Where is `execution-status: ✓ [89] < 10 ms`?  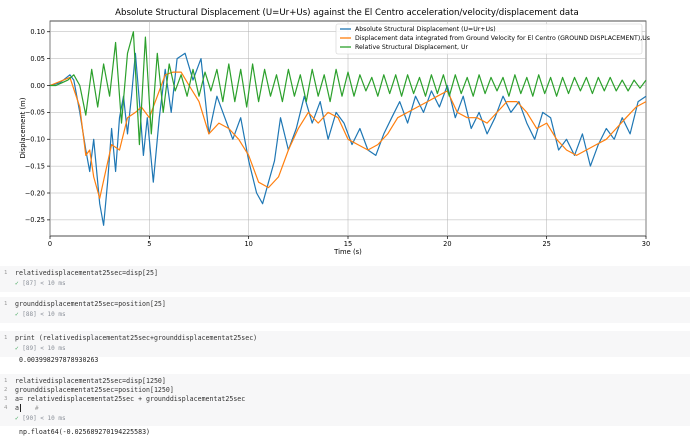
execution-status: ✓ [89] < 10 ms is located at coordinates (40, 348).